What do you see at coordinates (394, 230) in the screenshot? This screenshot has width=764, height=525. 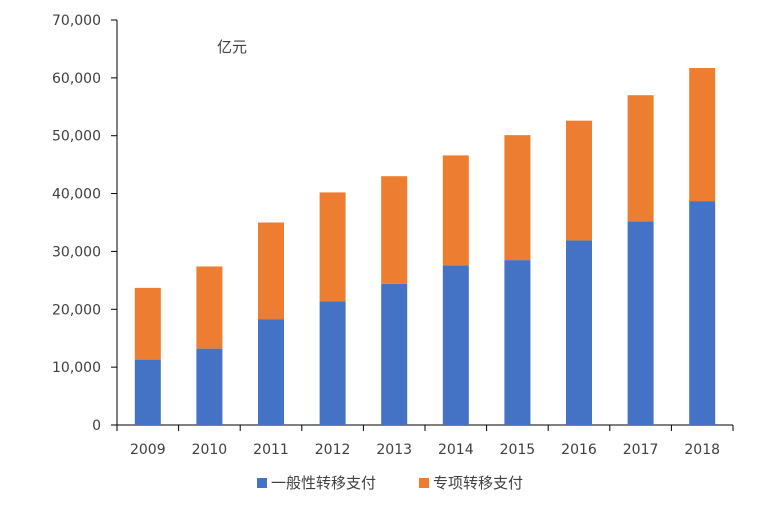 I see `bar-special-transfer-2013` at bounding box center [394, 230].